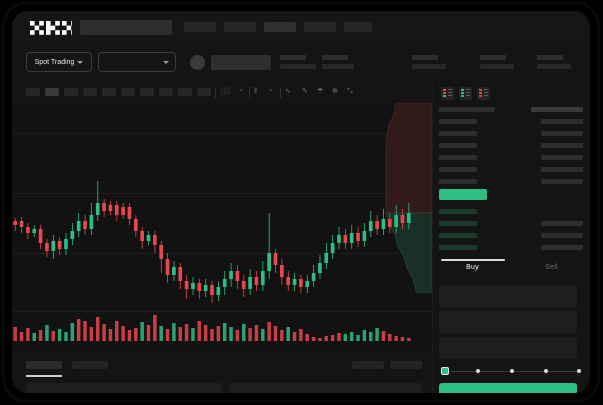 The width and height of the screenshot is (603, 405). I want to click on tab-active-indicator, so click(44, 376).